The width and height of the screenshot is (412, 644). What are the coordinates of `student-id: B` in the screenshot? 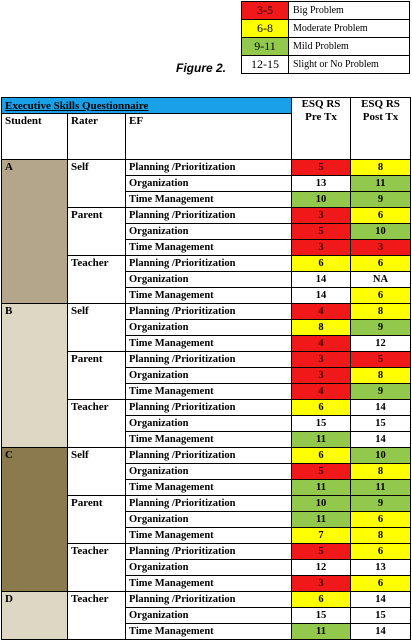 It's located at (34, 375).